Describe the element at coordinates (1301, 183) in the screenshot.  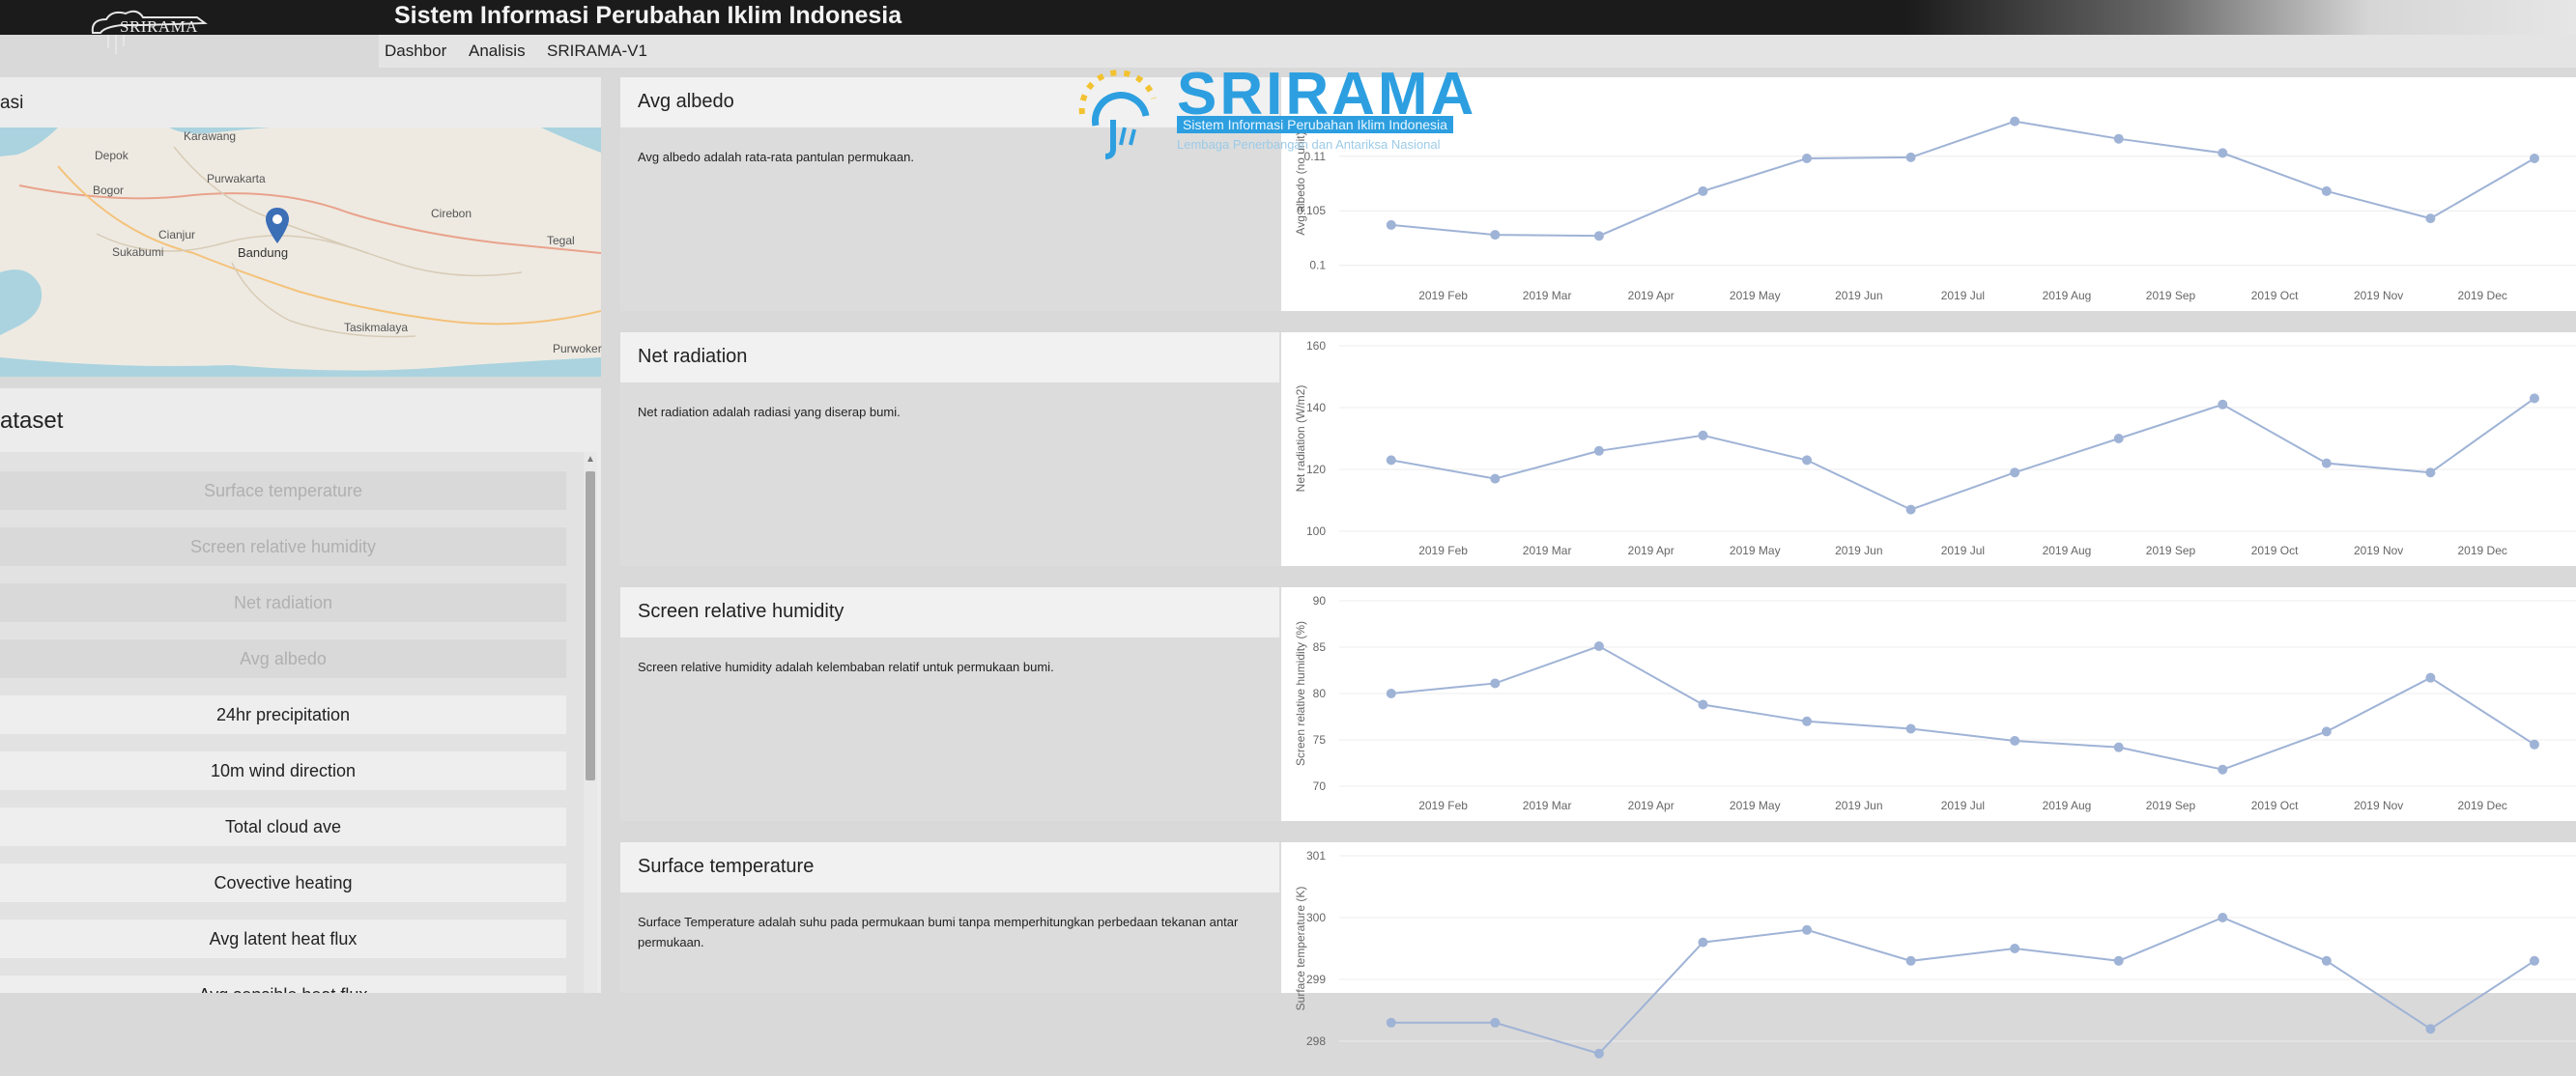
I see `y-axis-label: Avg albedo (no unit)` at that location.